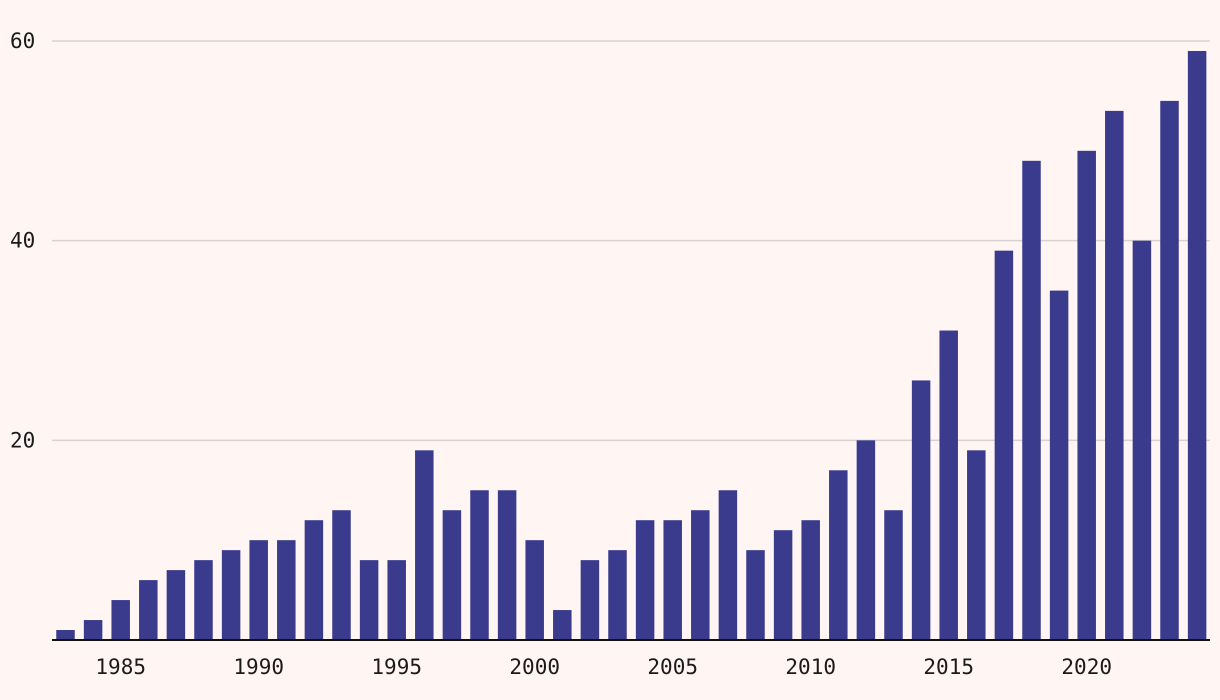 Image resolution: width=1220 pixels, height=700 pixels. I want to click on bar-1998, so click(479, 565).